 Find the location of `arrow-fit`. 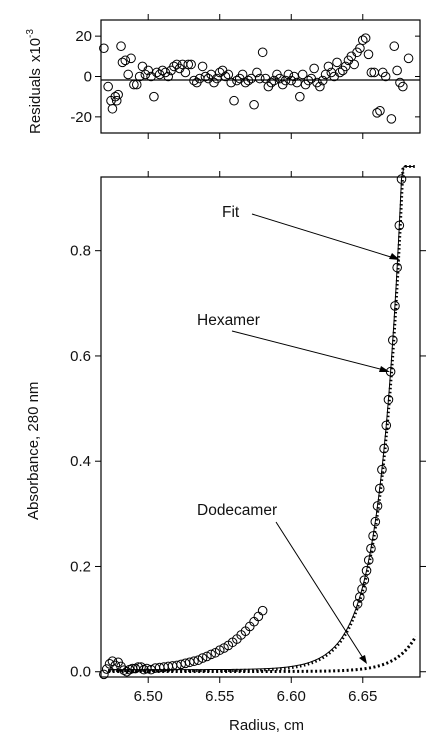

arrow-fit is located at coordinates (323, 236).